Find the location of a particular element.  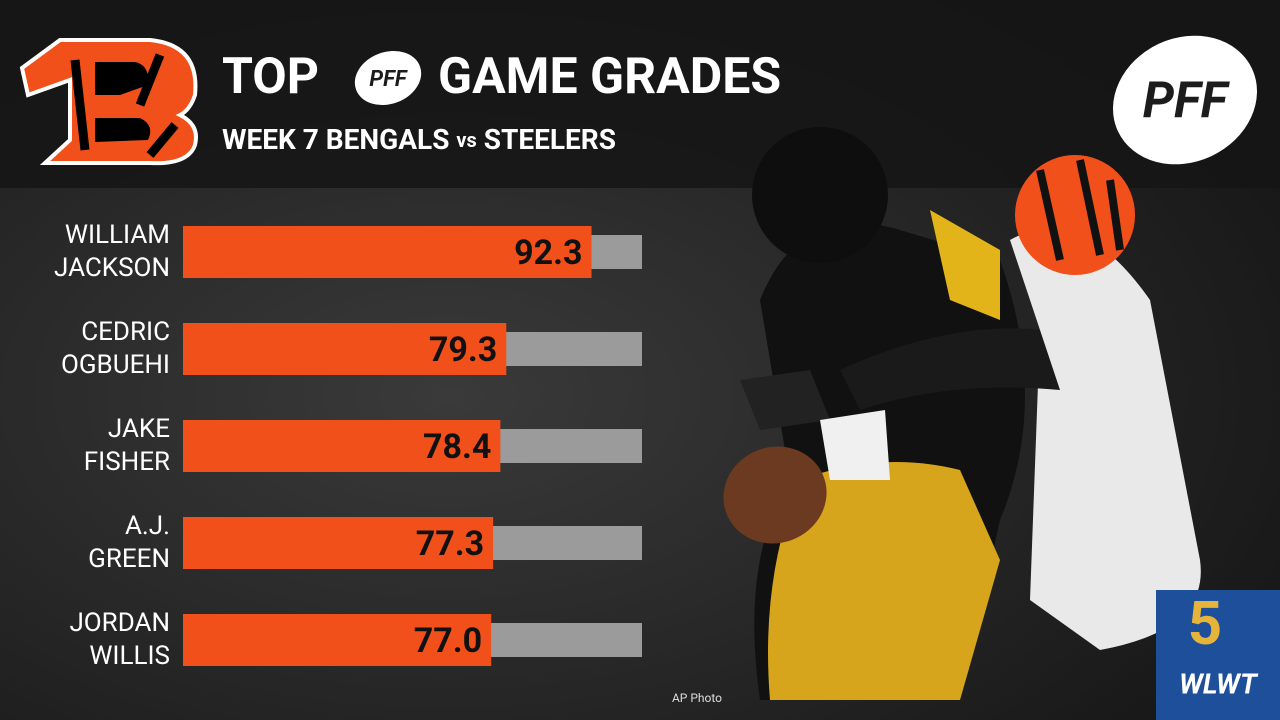

category-label: JAKE is located at coordinates (139, 429).